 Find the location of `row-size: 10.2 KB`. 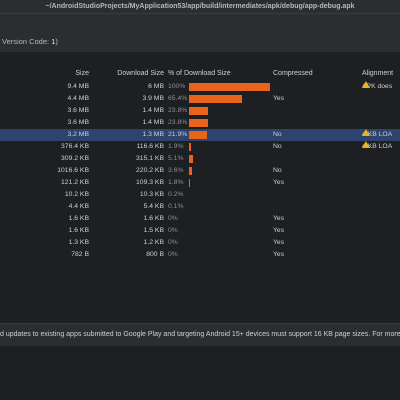

row-size: 10.2 KB is located at coordinates (76, 194).